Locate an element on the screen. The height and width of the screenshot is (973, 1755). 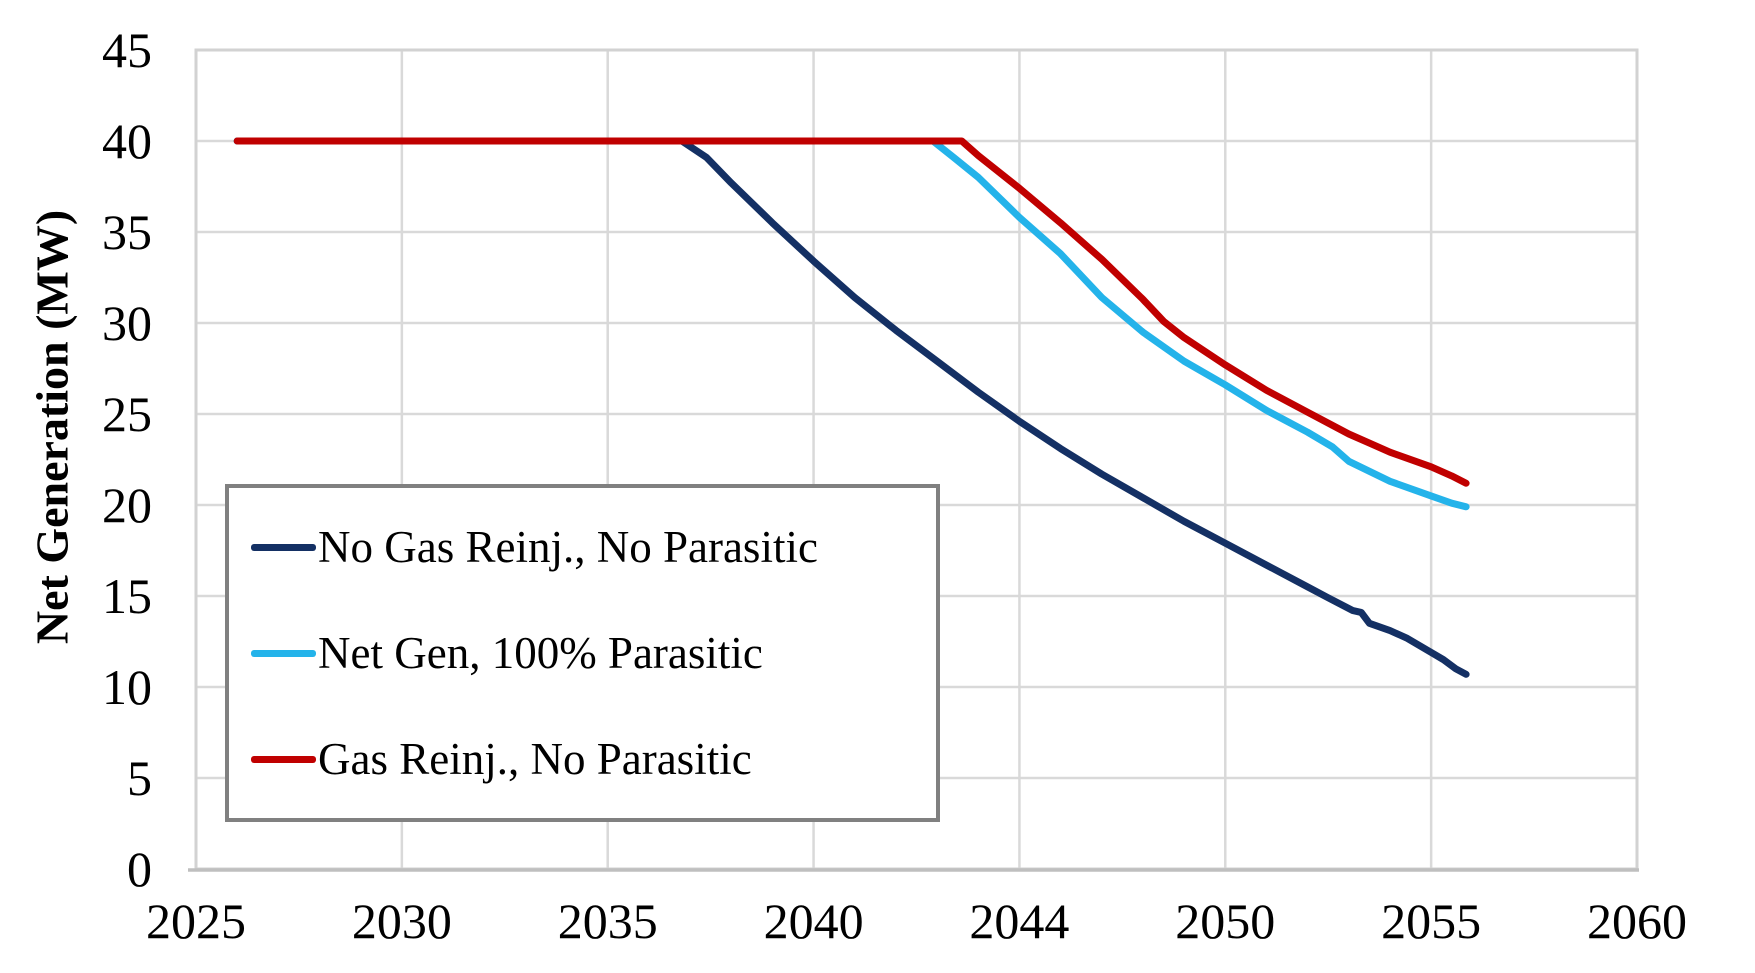
y-tick-label: 35 is located at coordinates (127, 232).